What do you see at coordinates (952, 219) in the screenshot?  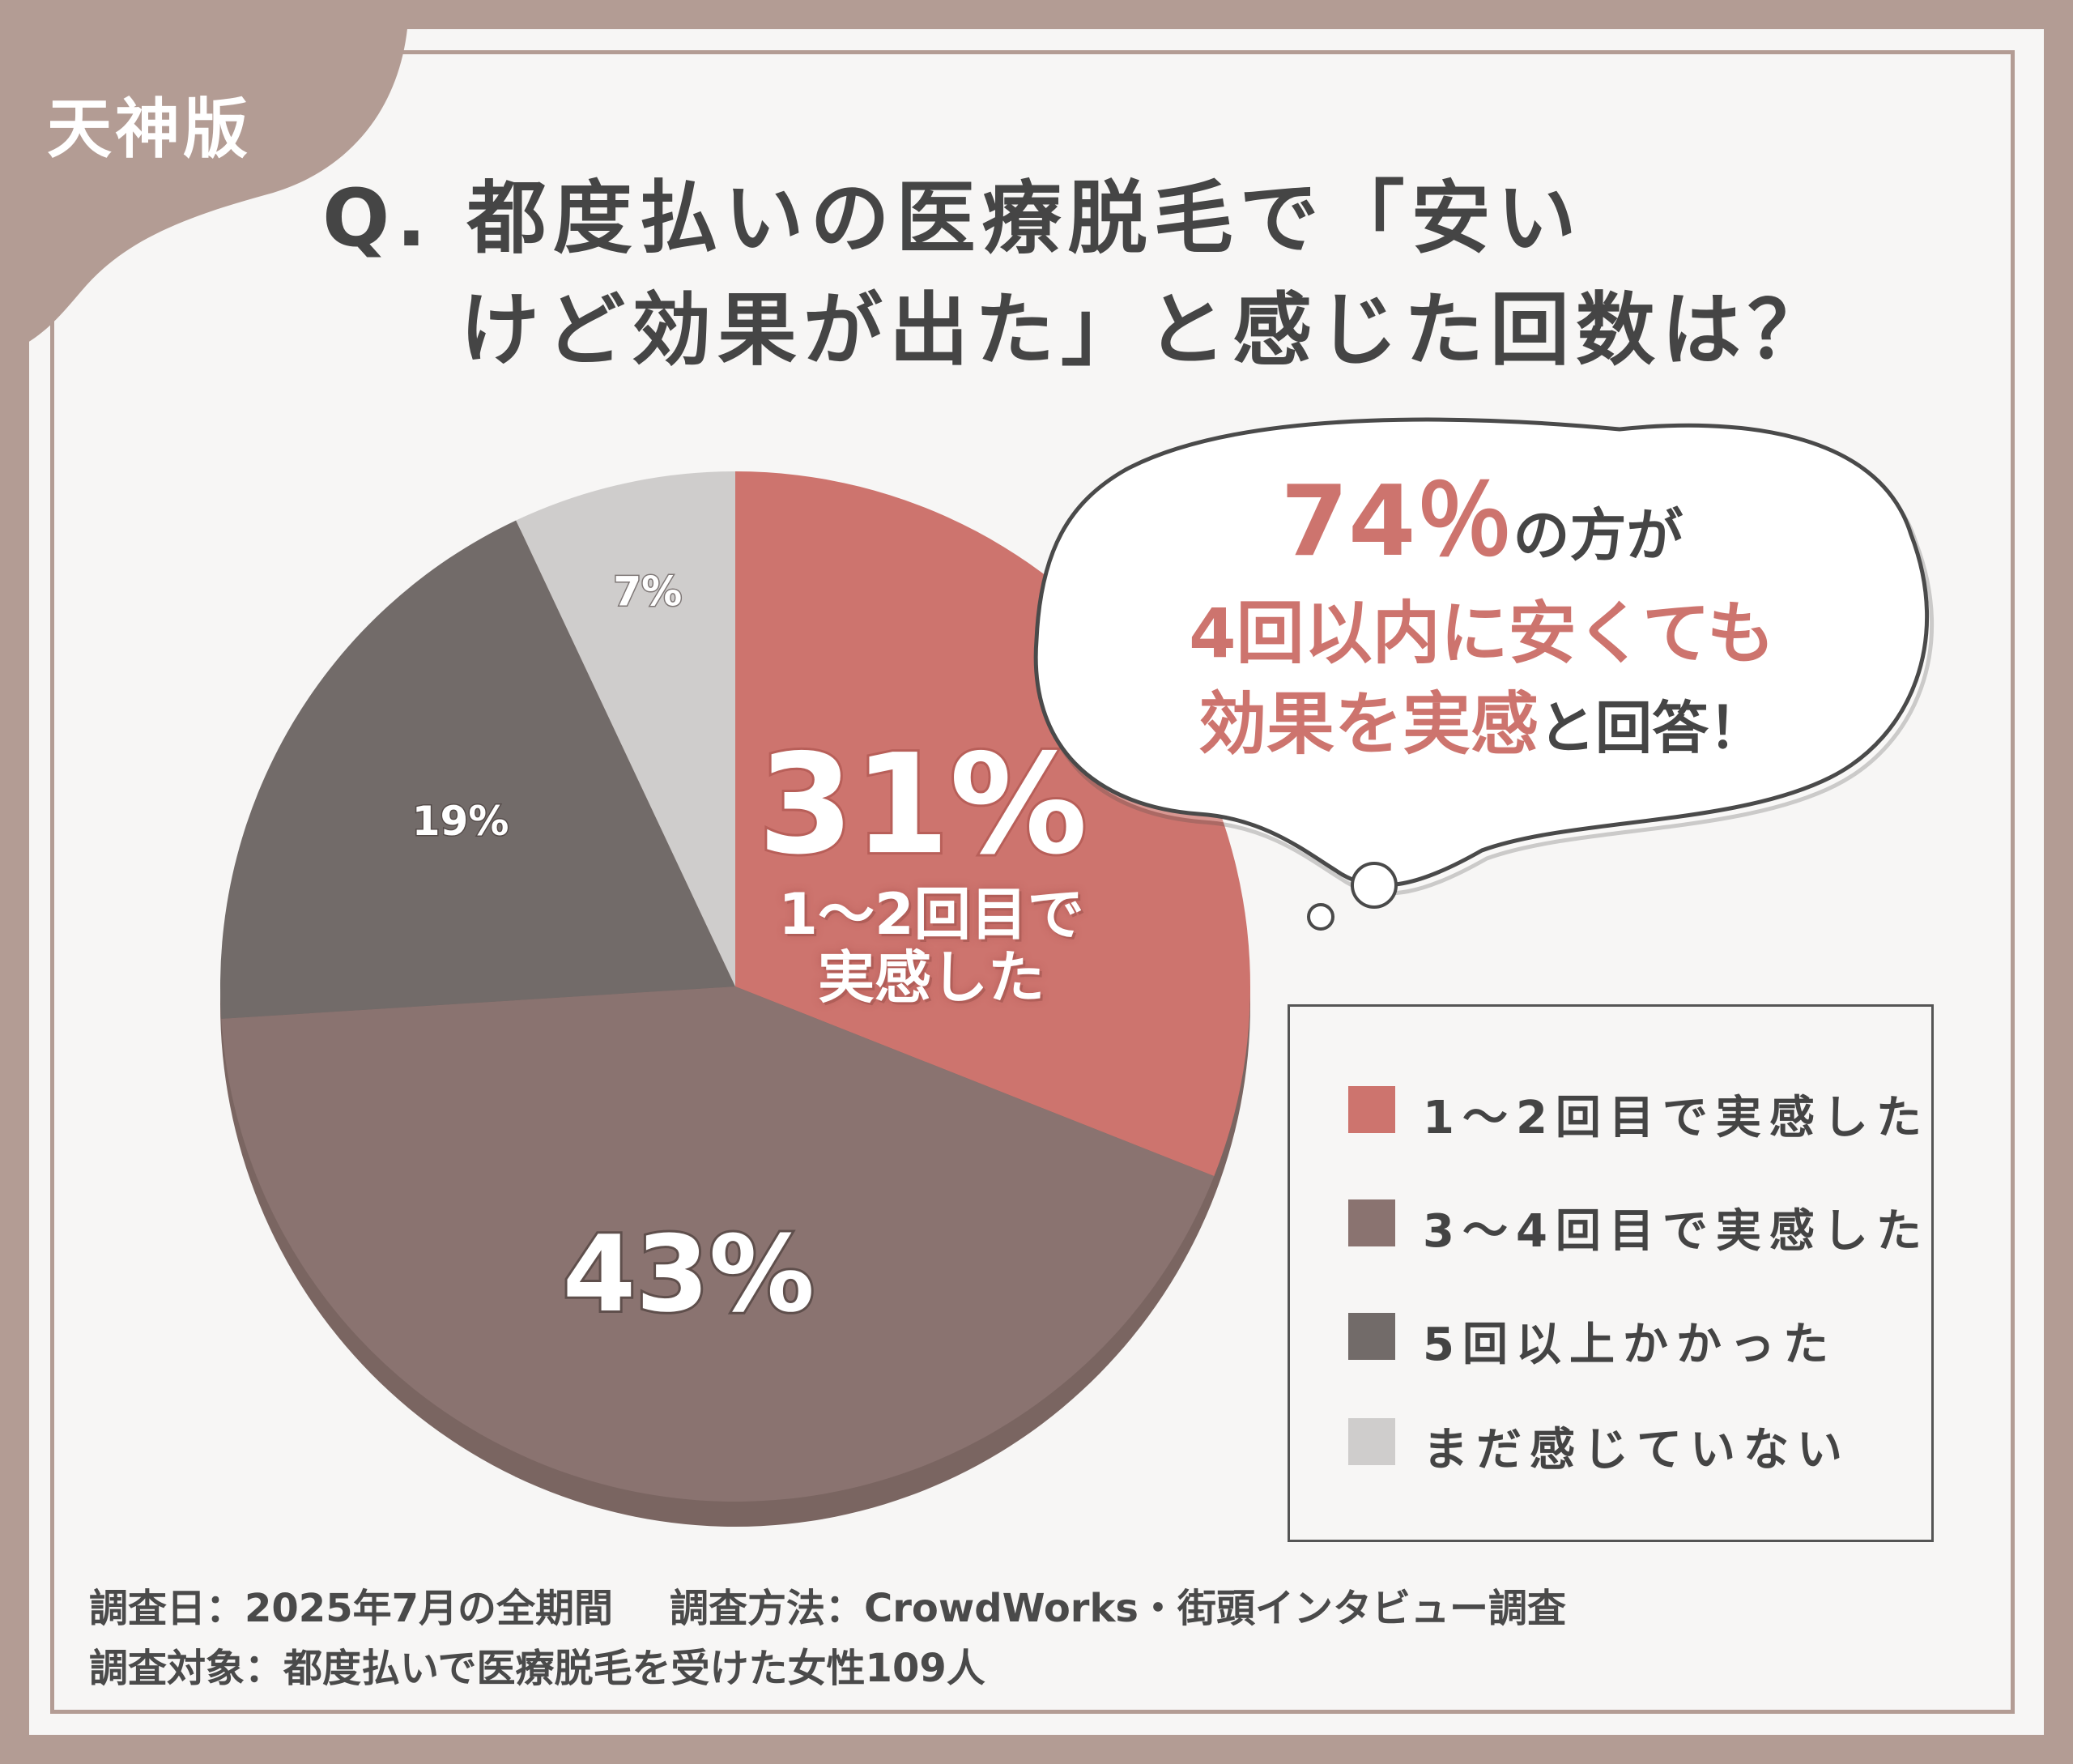 I see `question-line-1: Q. 都度払いの医療脱毛で「安い` at bounding box center [952, 219].